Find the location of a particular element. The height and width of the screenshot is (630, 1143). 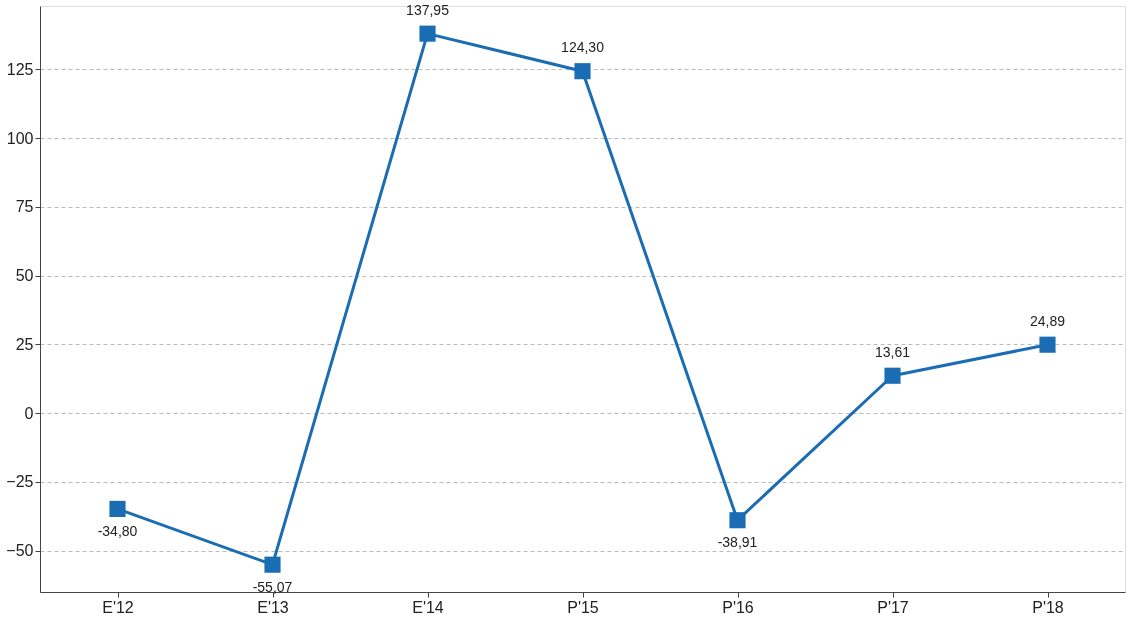

x-tick-label: P'15 is located at coordinates (583, 607).